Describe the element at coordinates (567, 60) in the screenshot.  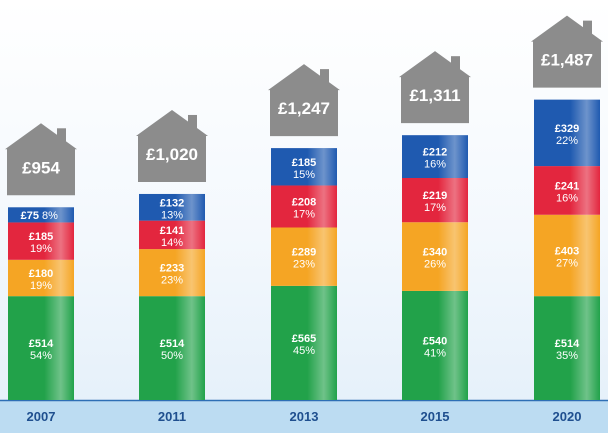
I see `total-label: £1,487` at that location.